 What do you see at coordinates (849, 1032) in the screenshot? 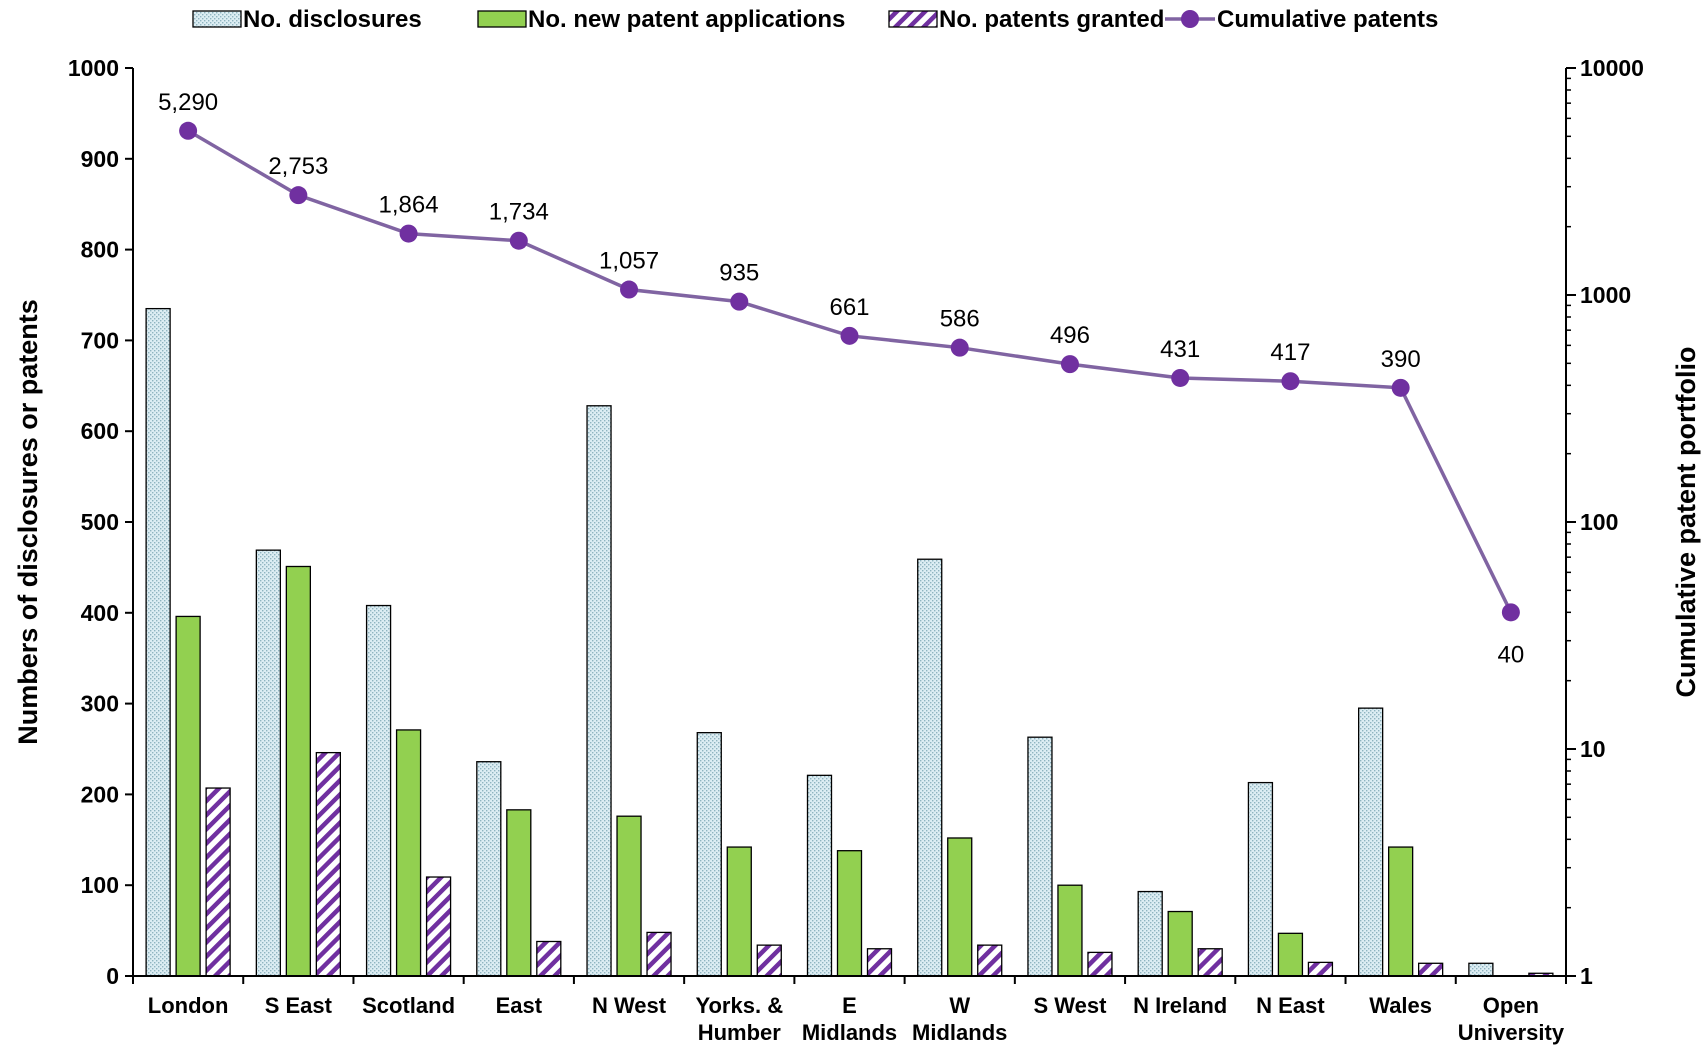
I see `x-tick-label-line: Midlands` at bounding box center [849, 1032].